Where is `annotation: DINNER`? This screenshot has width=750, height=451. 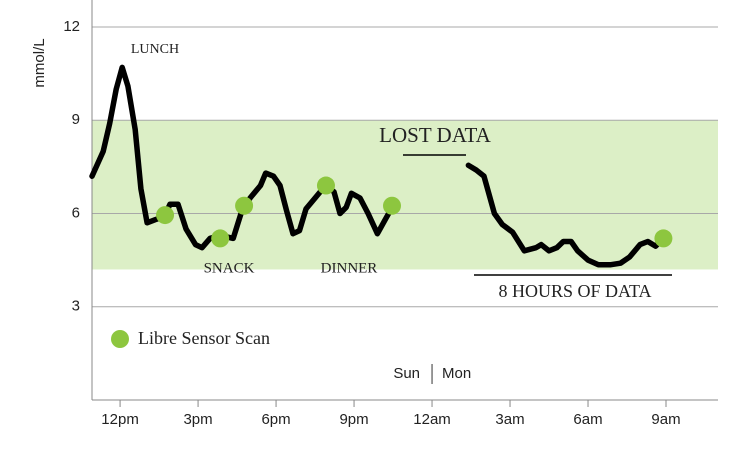
annotation: DINNER is located at coordinates (349, 268).